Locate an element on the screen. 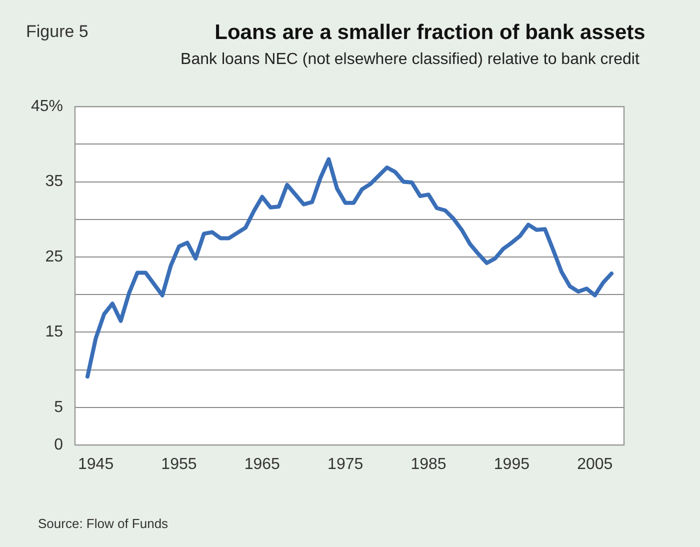 The image size is (700, 547). x-tick-label: 1975 is located at coordinates (346, 465).